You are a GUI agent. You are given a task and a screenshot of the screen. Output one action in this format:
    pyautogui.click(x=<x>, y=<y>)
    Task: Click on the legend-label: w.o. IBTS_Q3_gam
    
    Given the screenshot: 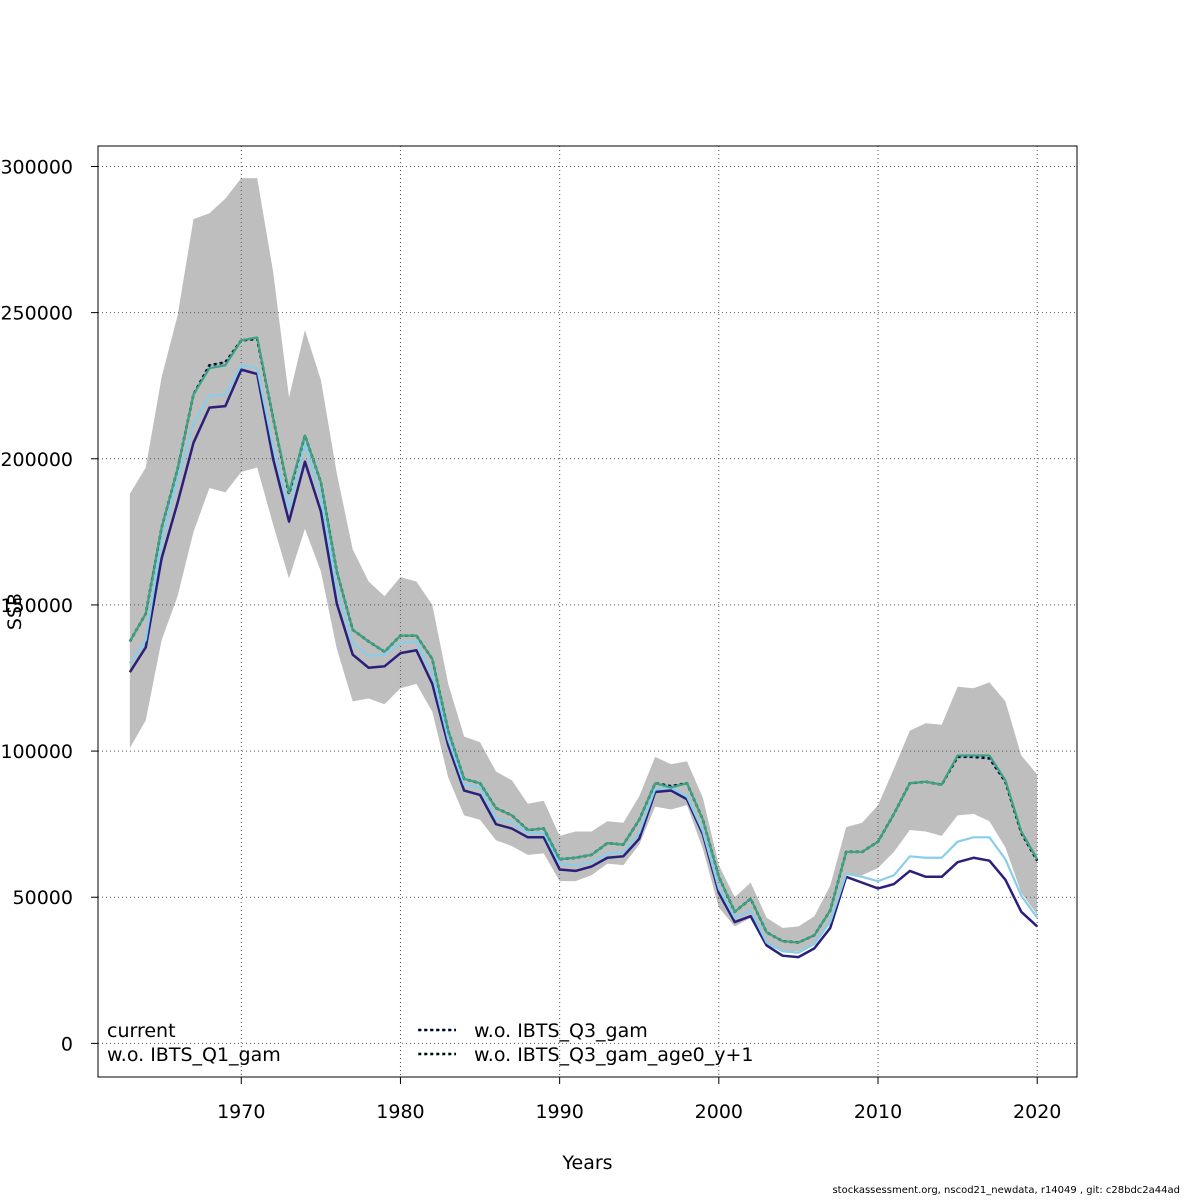 What is the action you would take?
    pyautogui.click(x=561, y=1031)
    